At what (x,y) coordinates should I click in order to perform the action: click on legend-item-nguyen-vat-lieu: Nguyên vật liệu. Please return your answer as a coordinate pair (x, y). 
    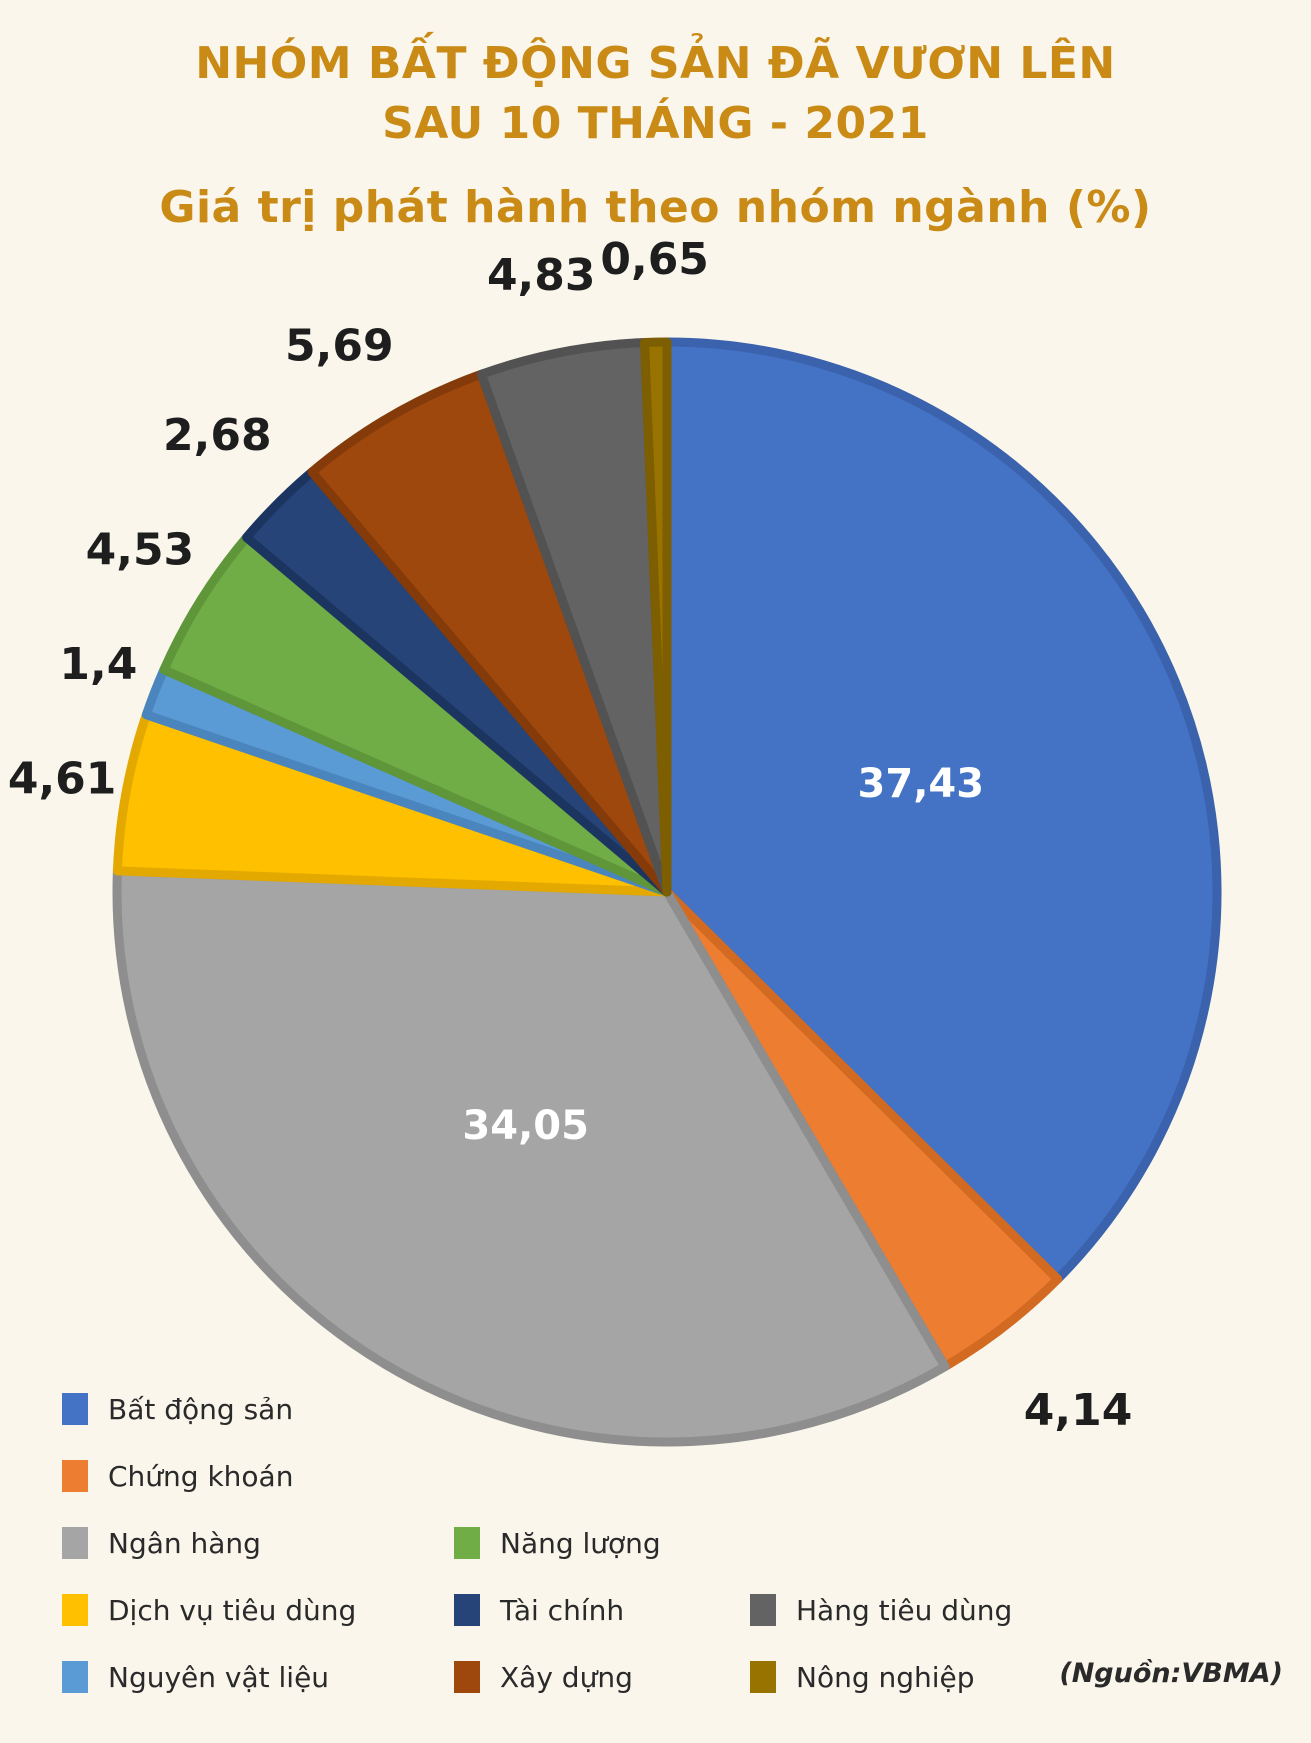
    Looking at the image, I should click on (195, 1677).